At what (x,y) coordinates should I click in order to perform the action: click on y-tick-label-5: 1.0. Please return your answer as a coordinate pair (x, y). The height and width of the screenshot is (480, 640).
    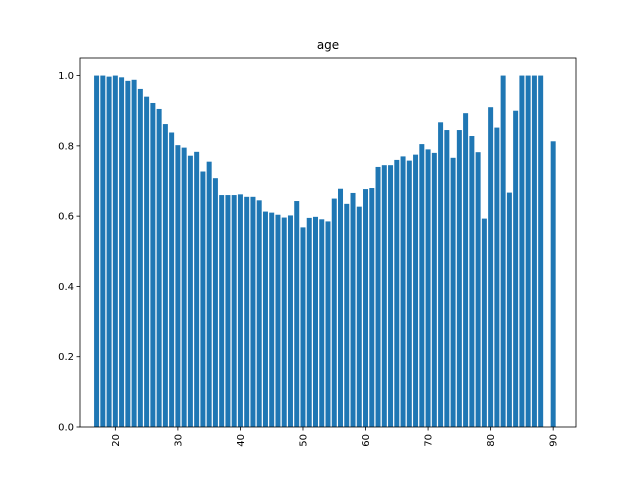
    Looking at the image, I should click on (66, 76).